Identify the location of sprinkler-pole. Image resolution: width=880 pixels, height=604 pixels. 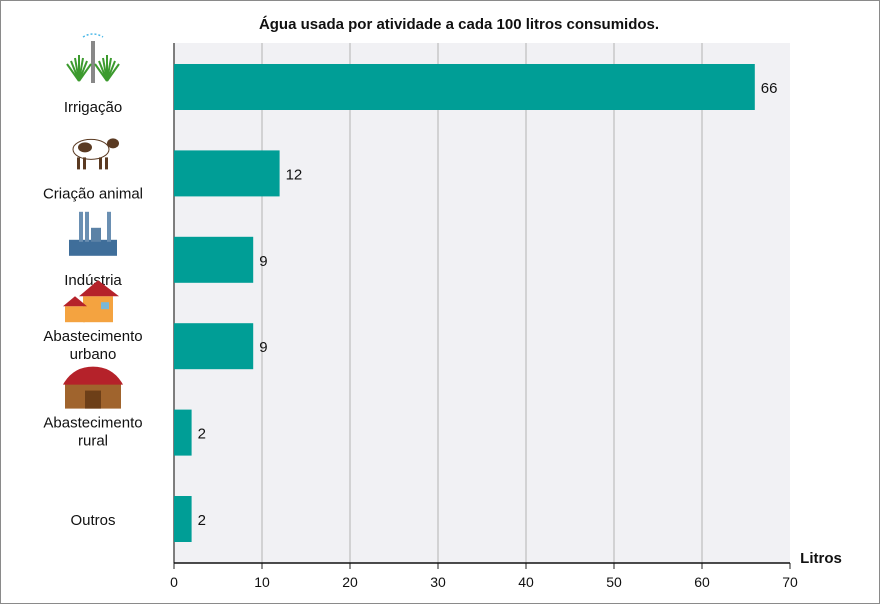
(93, 62).